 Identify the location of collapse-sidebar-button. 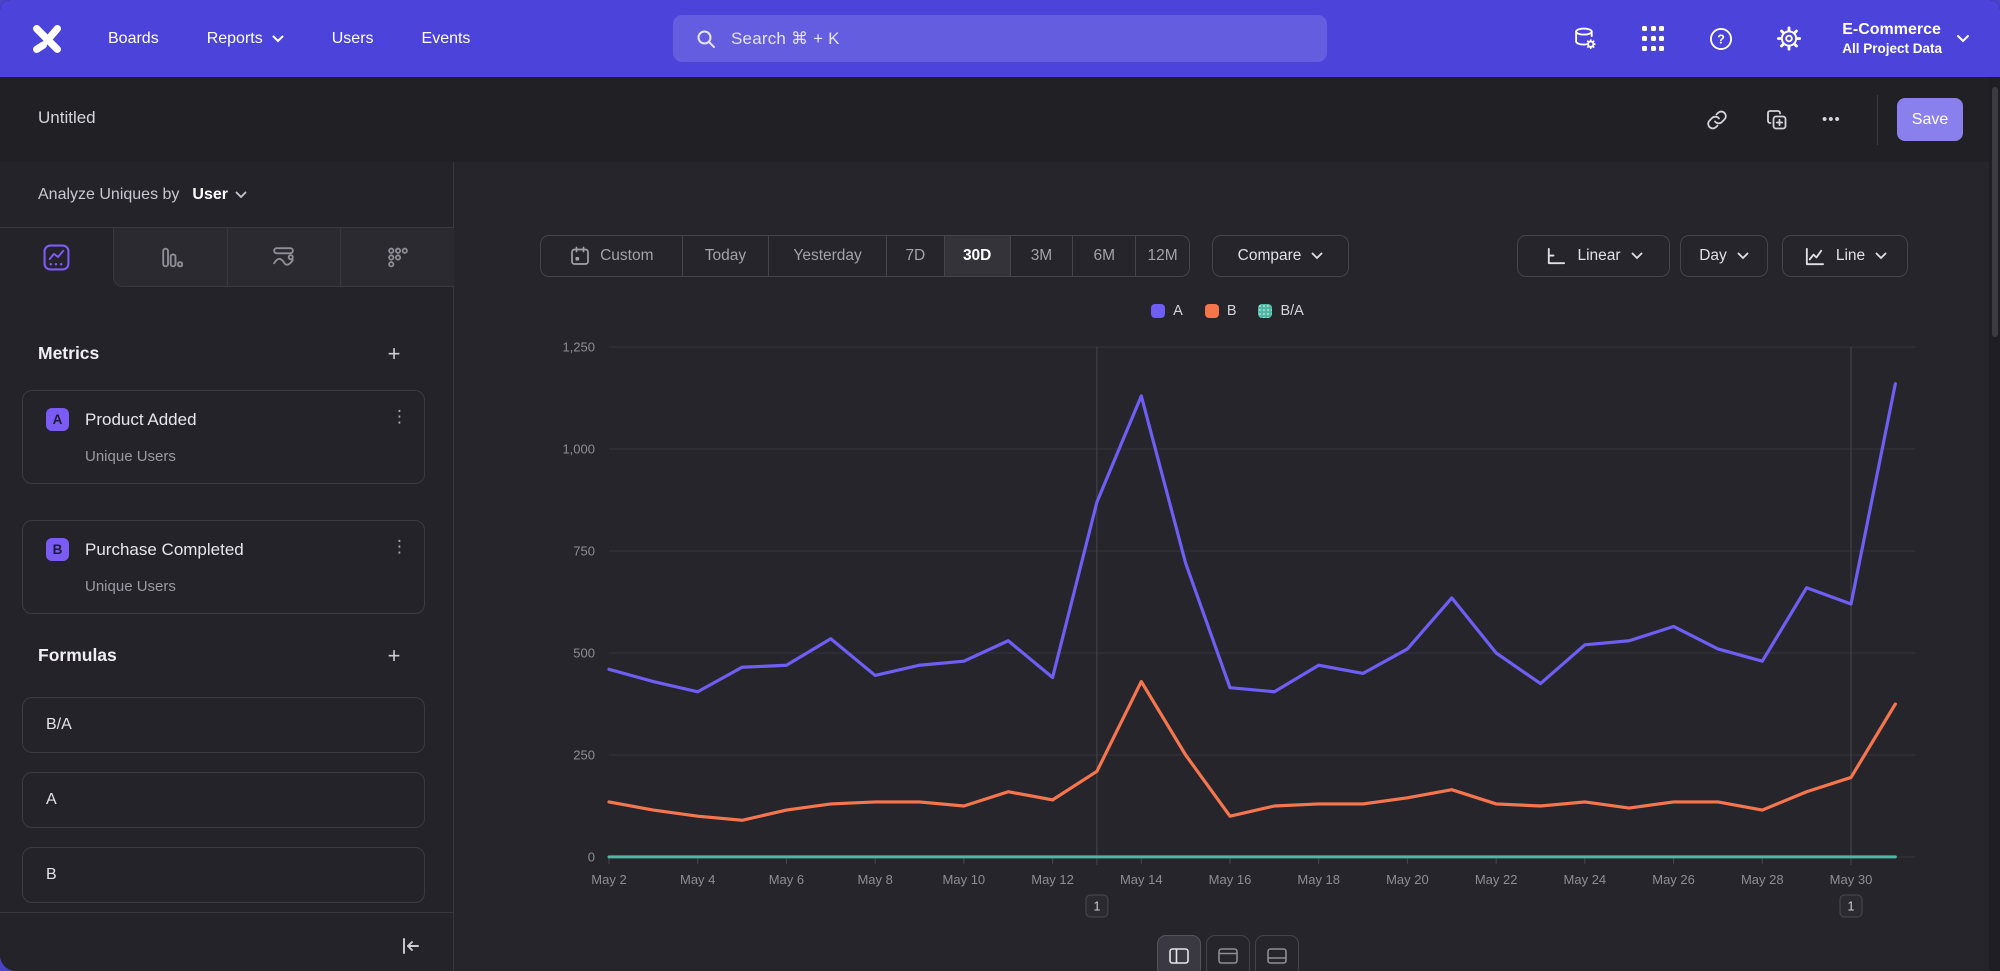
(410, 947).